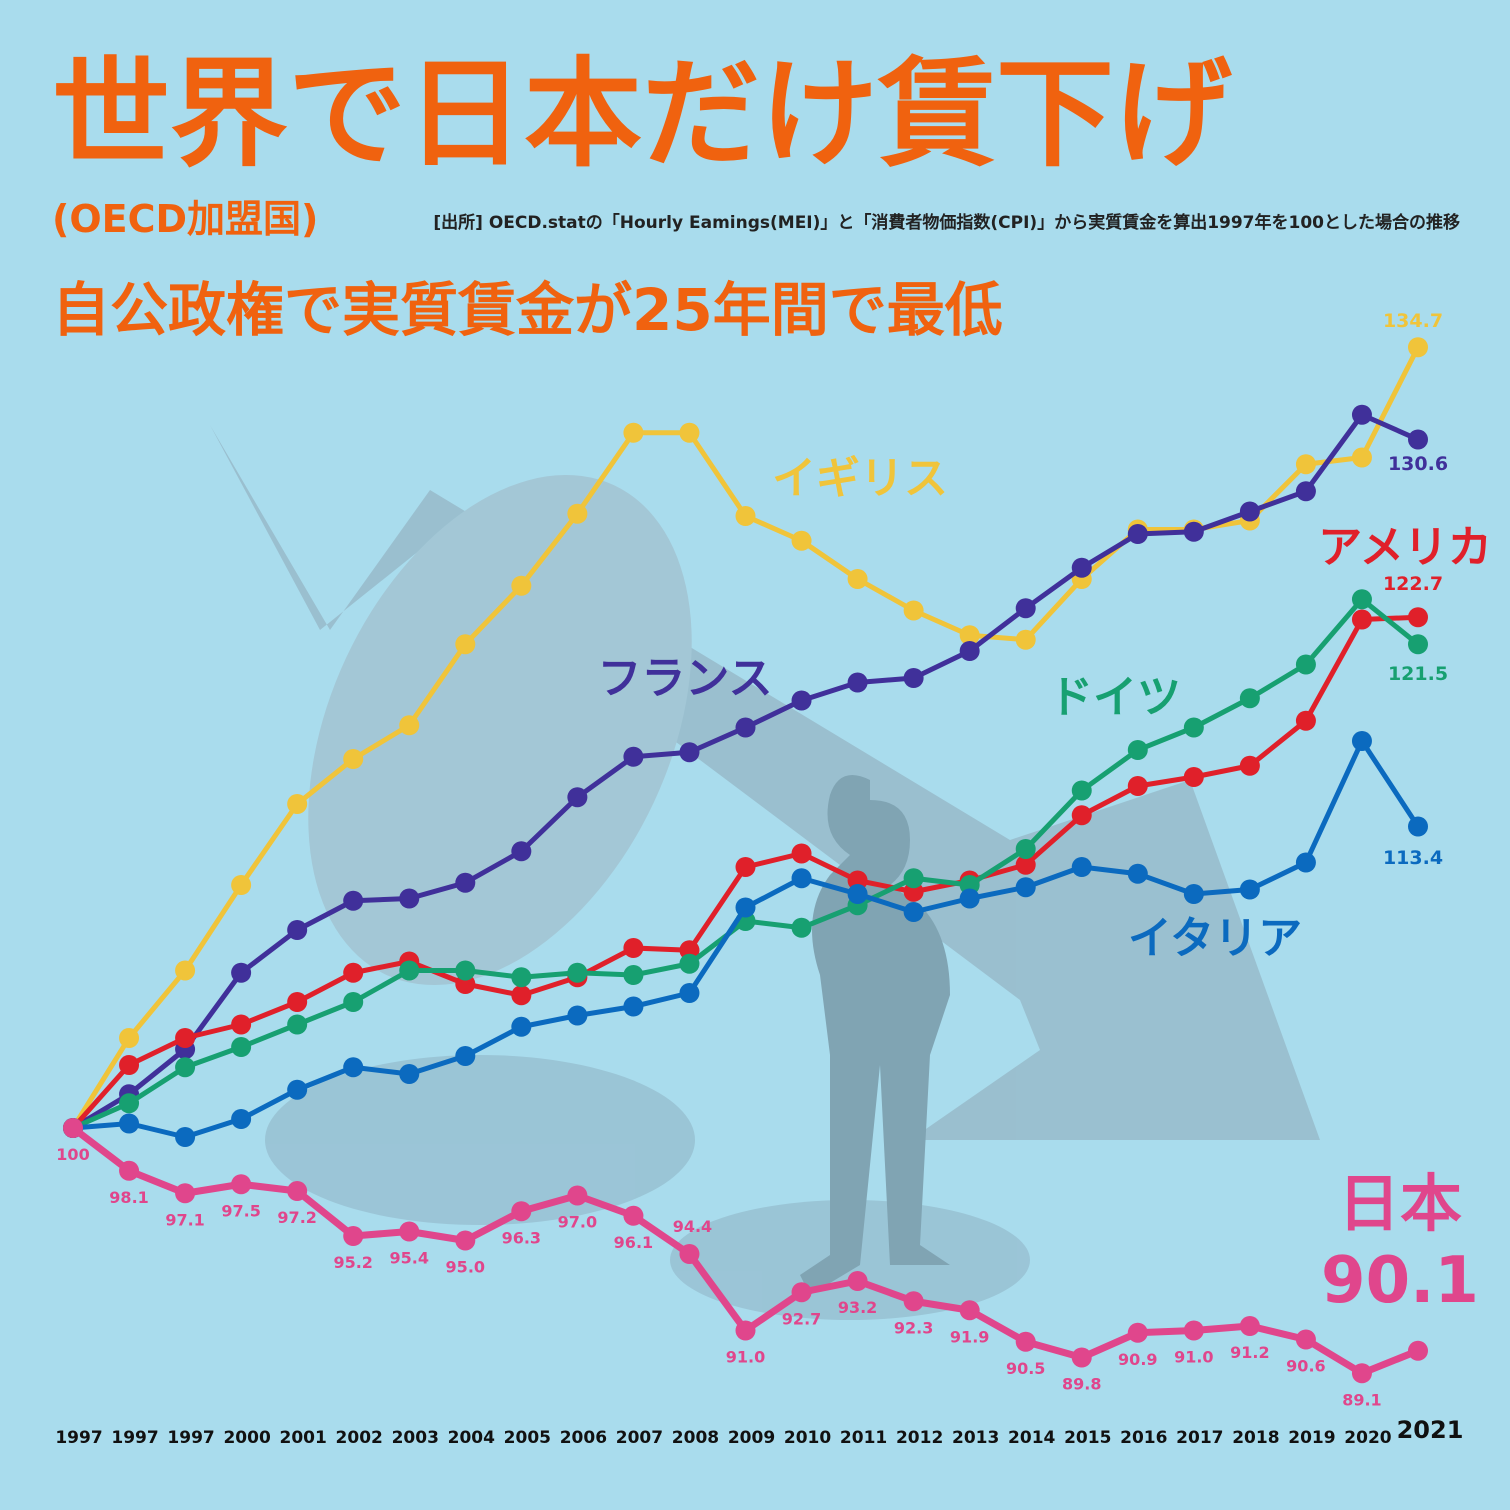  Describe the element at coordinates (134, 1438) in the screenshot. I see `x-tick-label: 1997` at that location.